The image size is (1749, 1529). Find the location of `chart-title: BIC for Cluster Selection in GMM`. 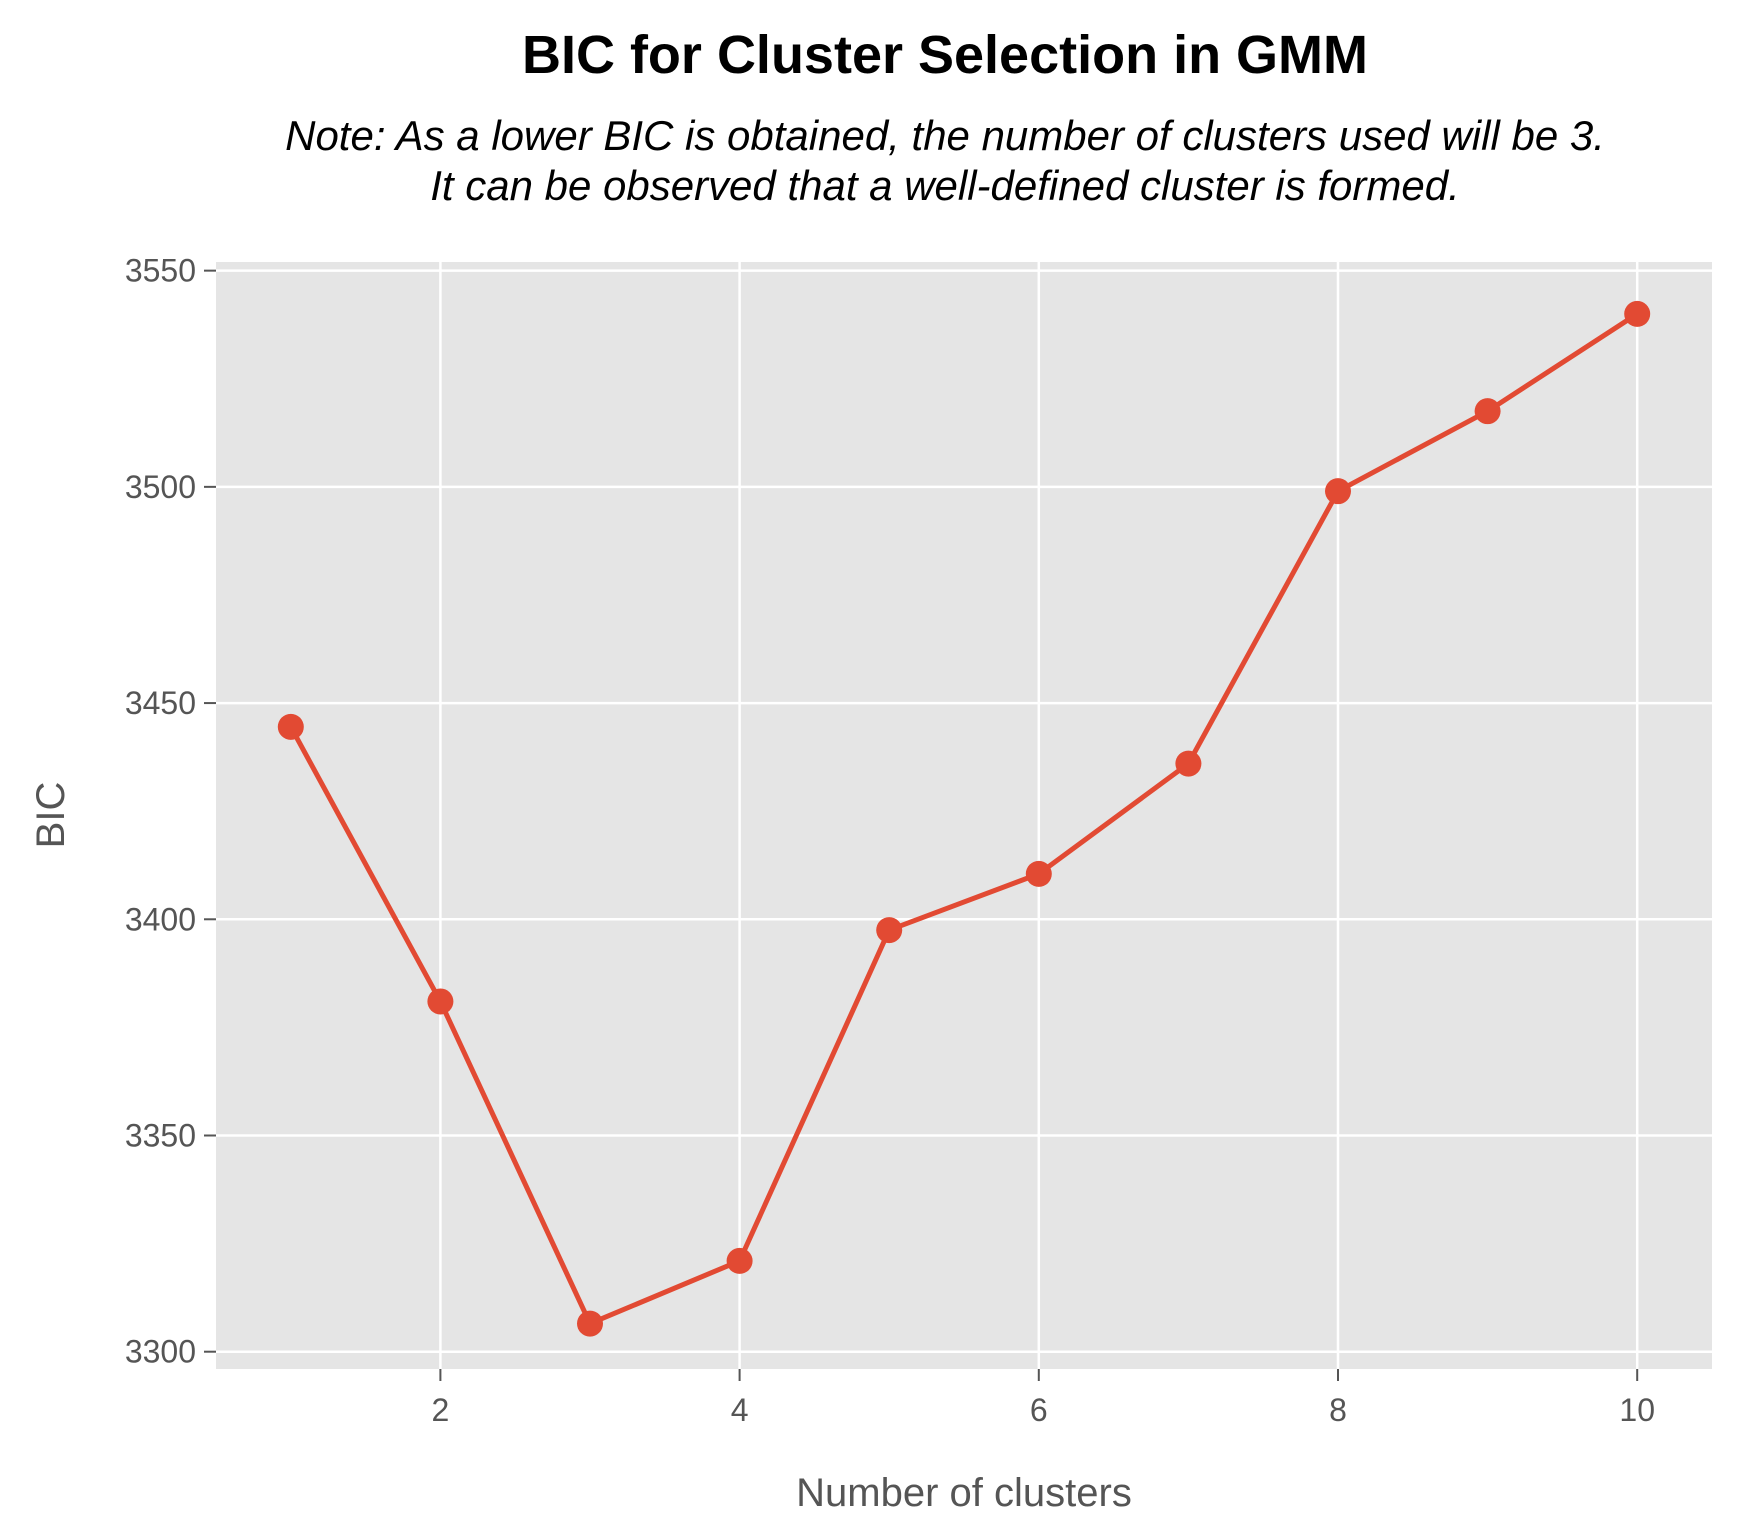

chart-title: BIC for Cluster Selection in GMM is located at coordinates (945, 55).